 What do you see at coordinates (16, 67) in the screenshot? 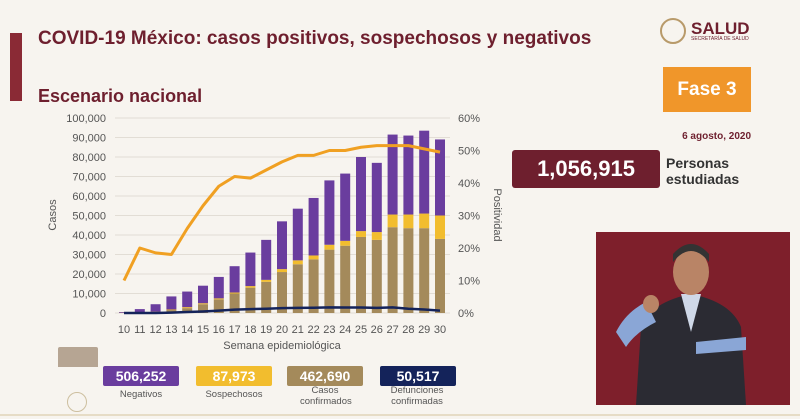
I see `accent-bar` at bounding box center [16, 67].